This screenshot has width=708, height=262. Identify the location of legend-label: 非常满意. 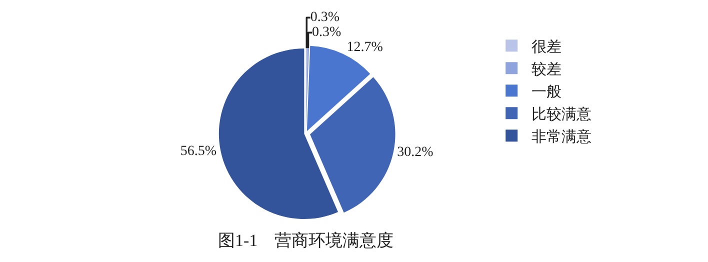
(562, 137).